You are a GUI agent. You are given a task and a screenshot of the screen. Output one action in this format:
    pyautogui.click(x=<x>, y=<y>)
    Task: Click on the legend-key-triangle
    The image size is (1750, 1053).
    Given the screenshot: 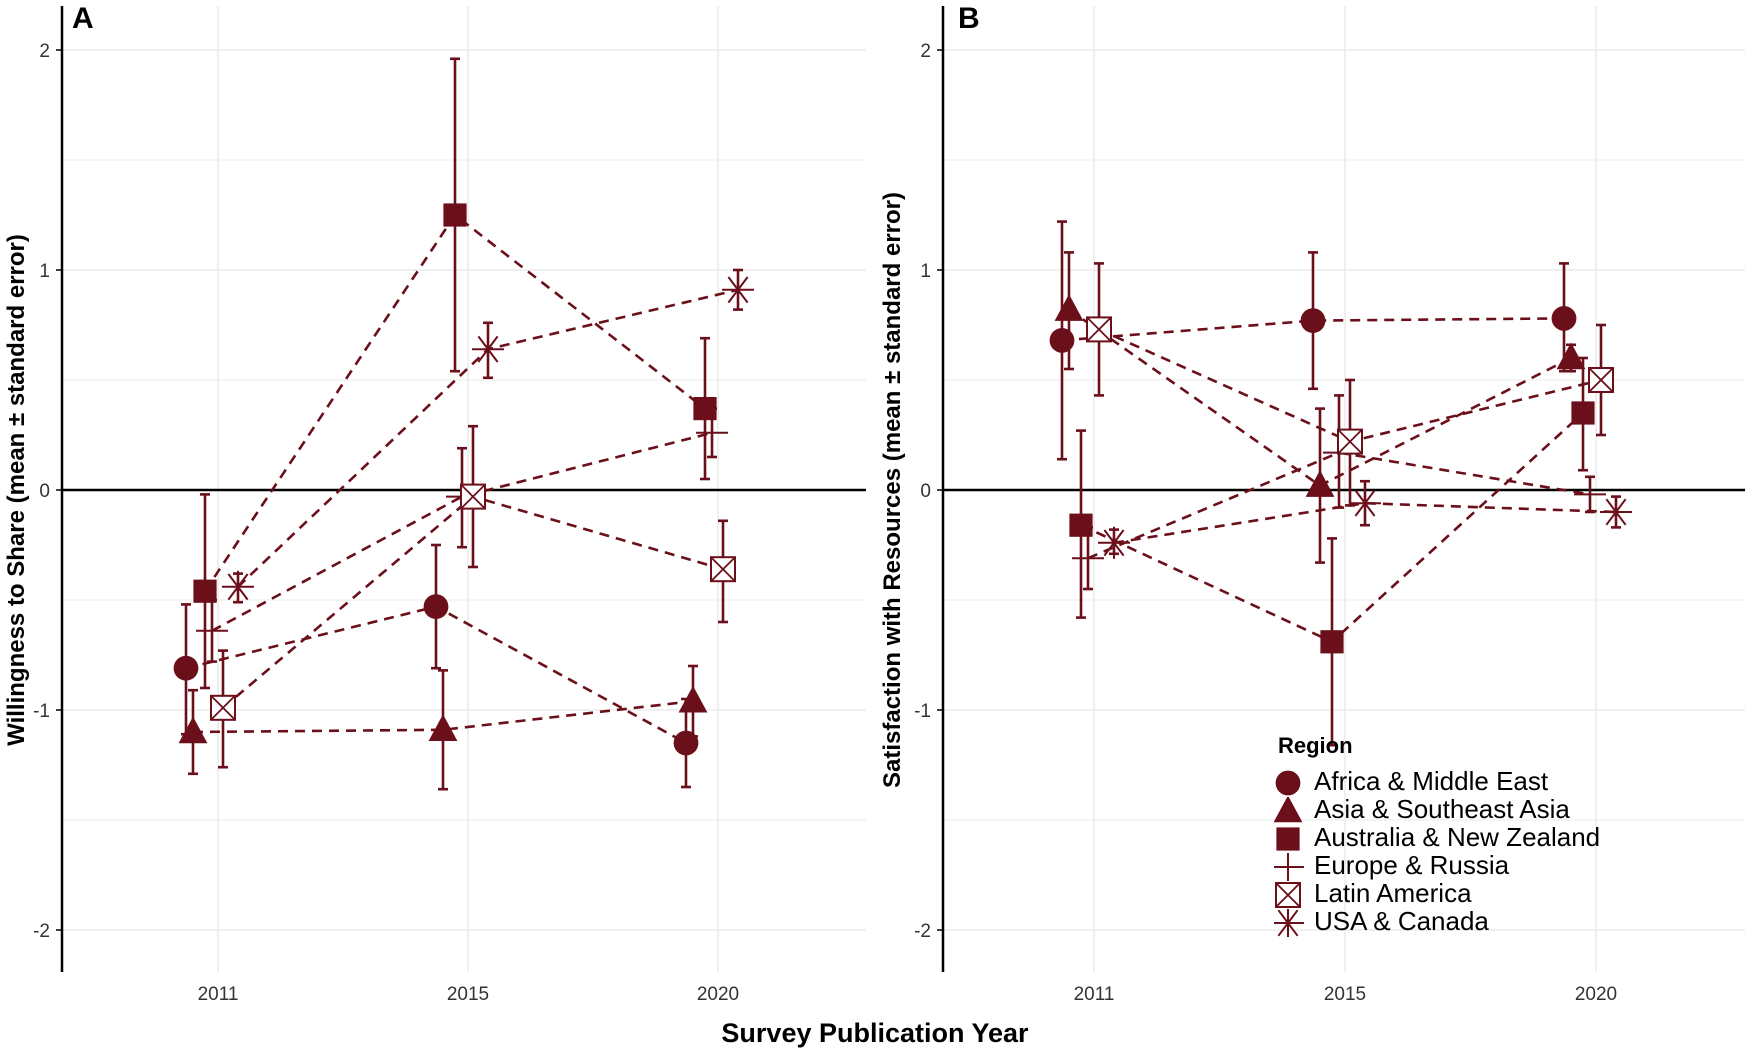 What is the action you would take?
    pyautogui.click(x=1288, y=810)
    